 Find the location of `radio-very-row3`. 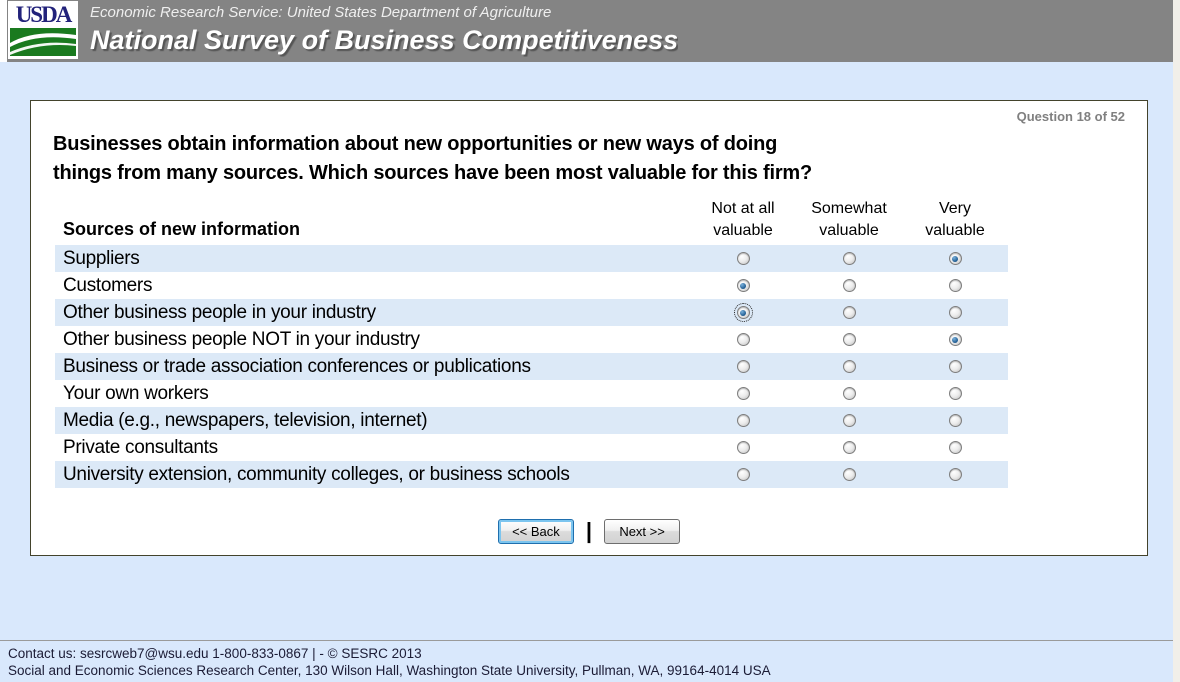

radio-very-row3 is located at coordinates (955, 312).